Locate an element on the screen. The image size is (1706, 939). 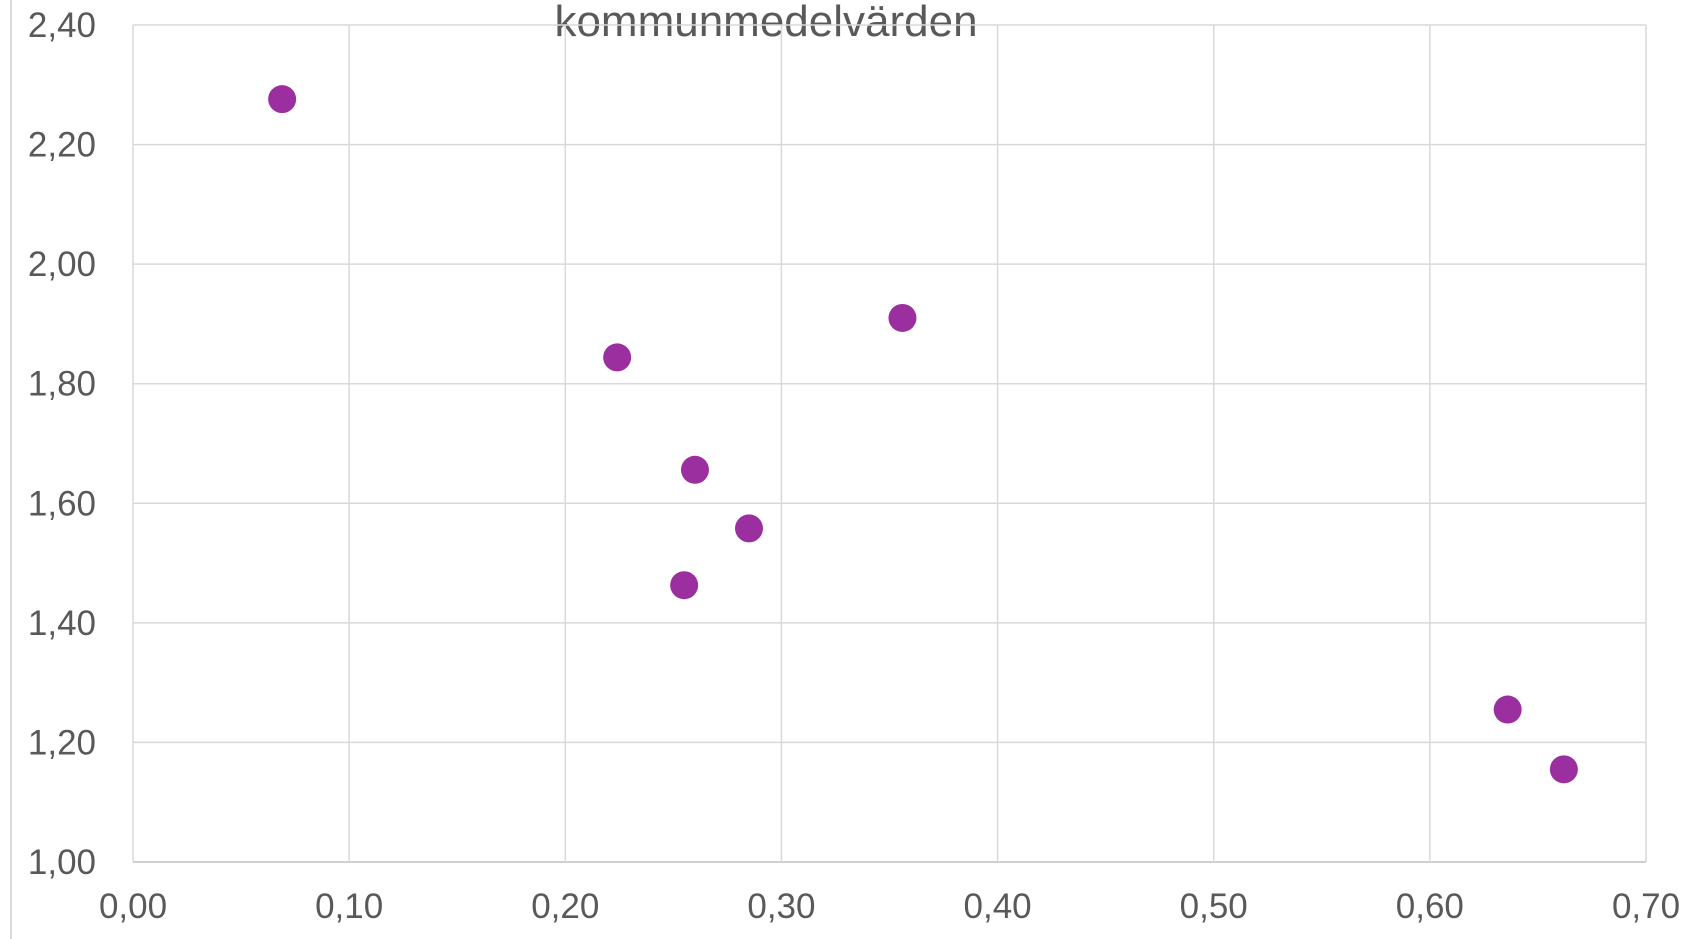
x-tick-label: 0,50 is located at coordinates (1214, 906).